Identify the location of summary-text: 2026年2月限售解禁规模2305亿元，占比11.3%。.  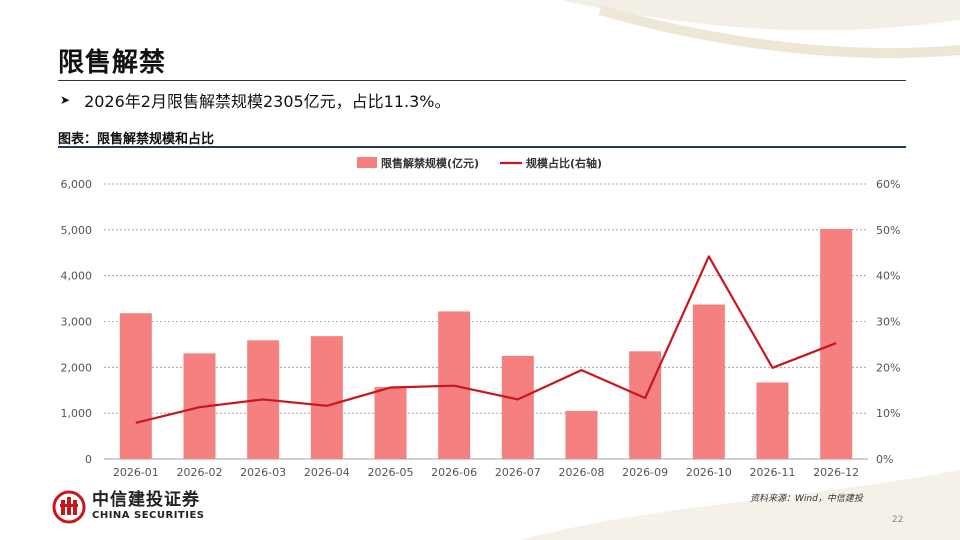
(267, 101).